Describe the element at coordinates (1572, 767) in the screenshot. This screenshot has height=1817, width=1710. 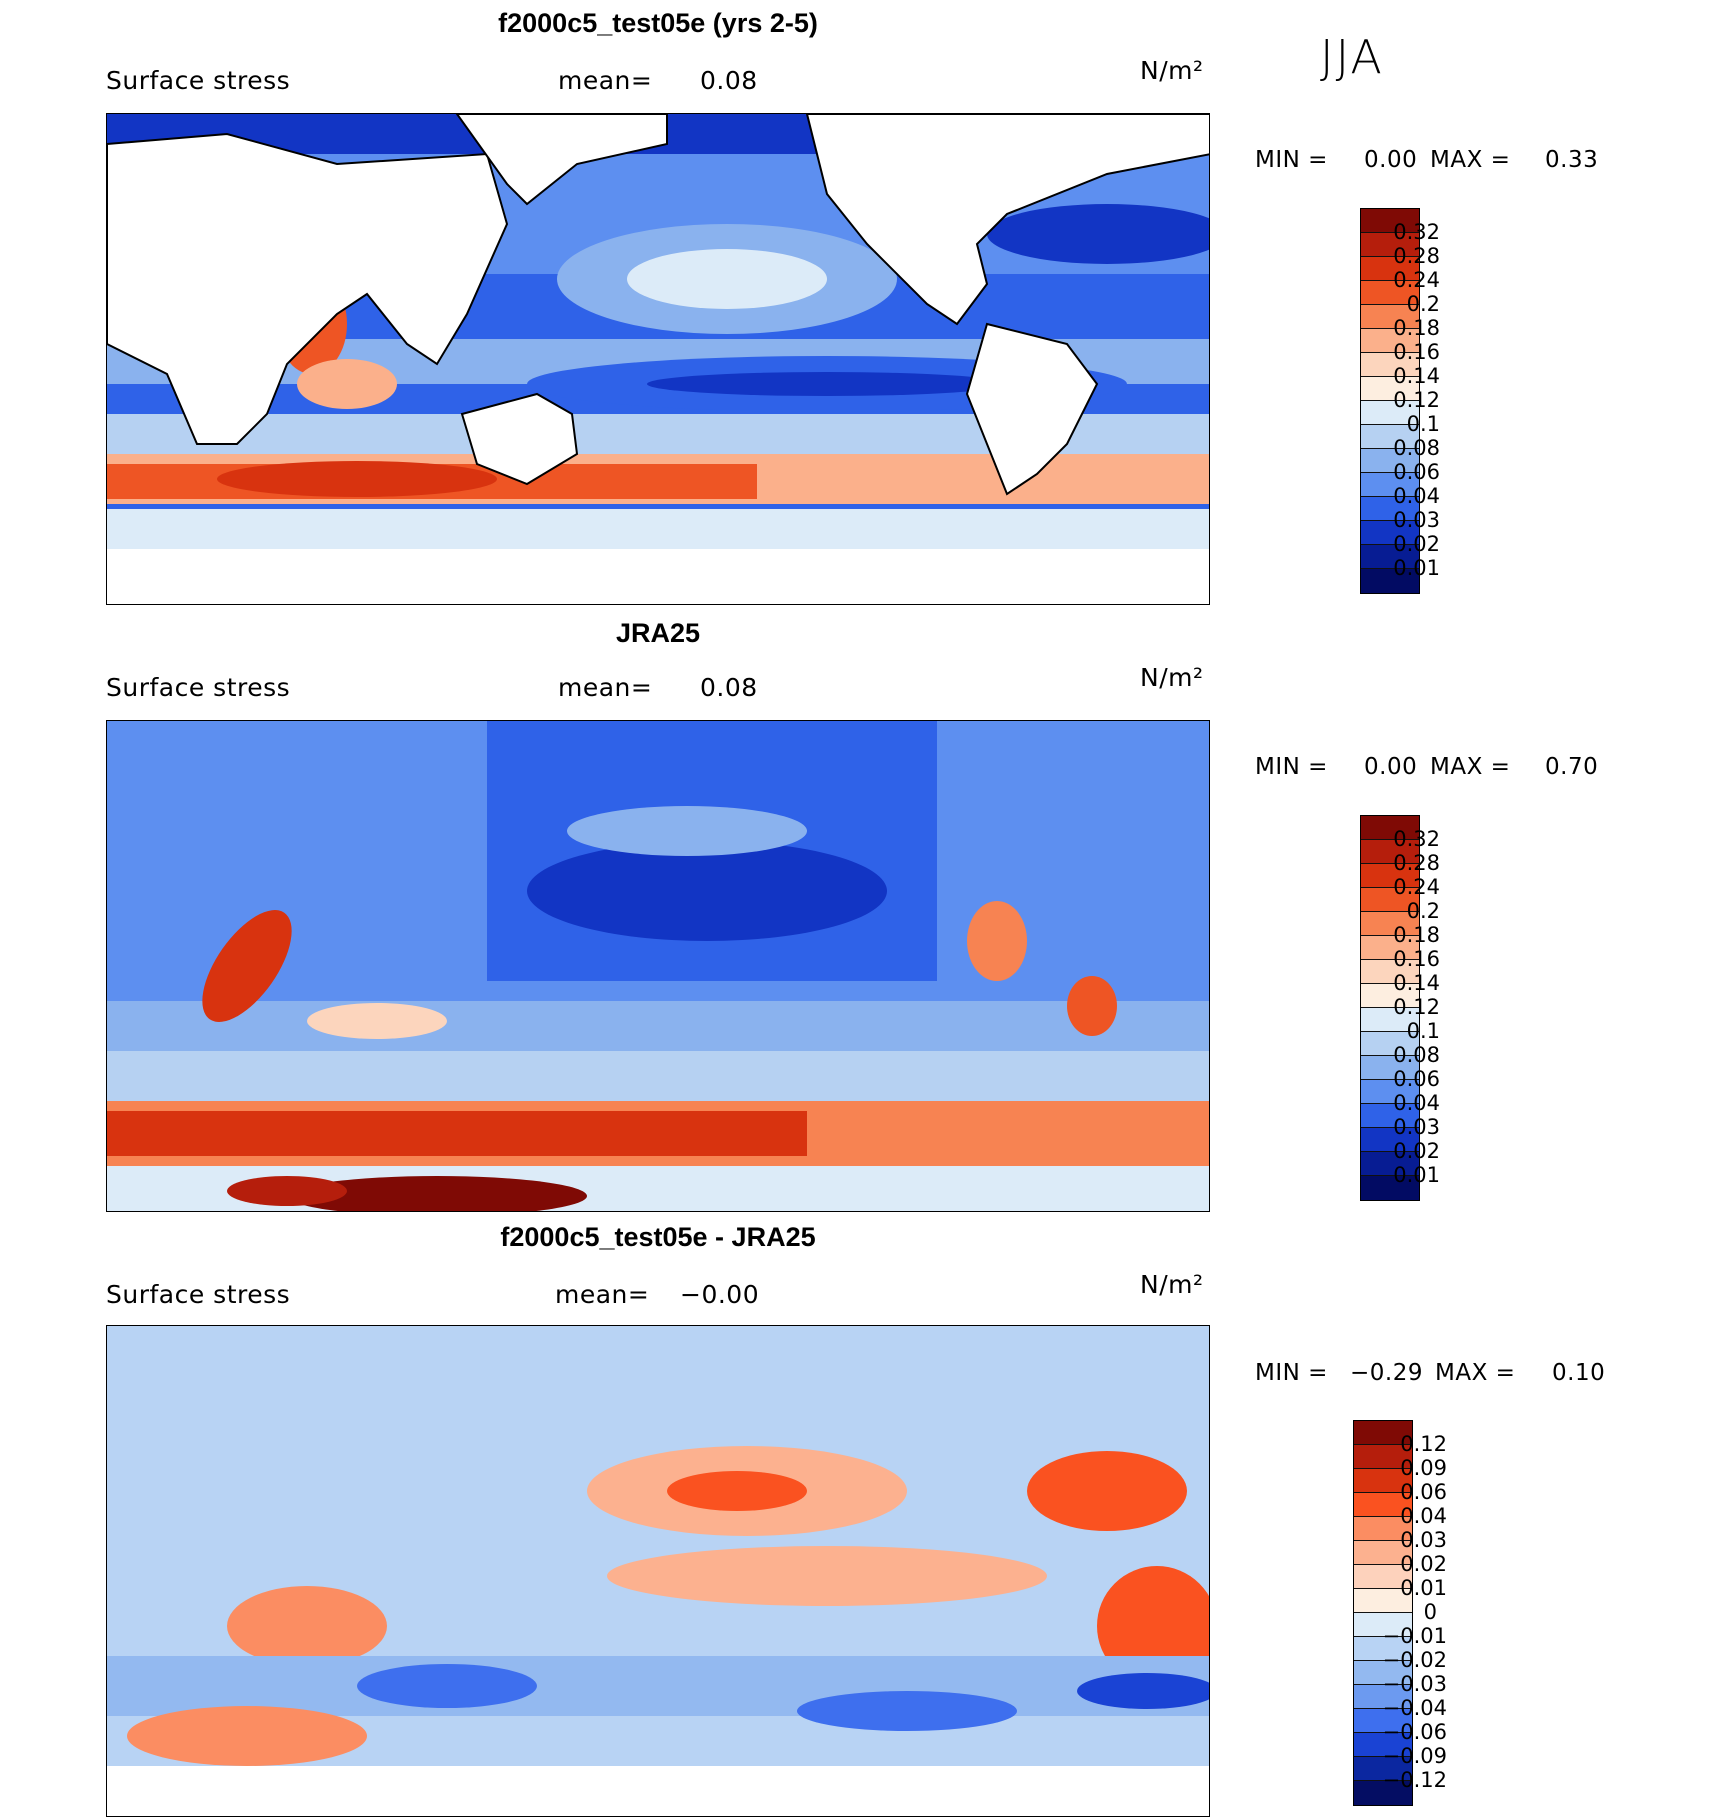
I see `max-value: 0.70` at that location.